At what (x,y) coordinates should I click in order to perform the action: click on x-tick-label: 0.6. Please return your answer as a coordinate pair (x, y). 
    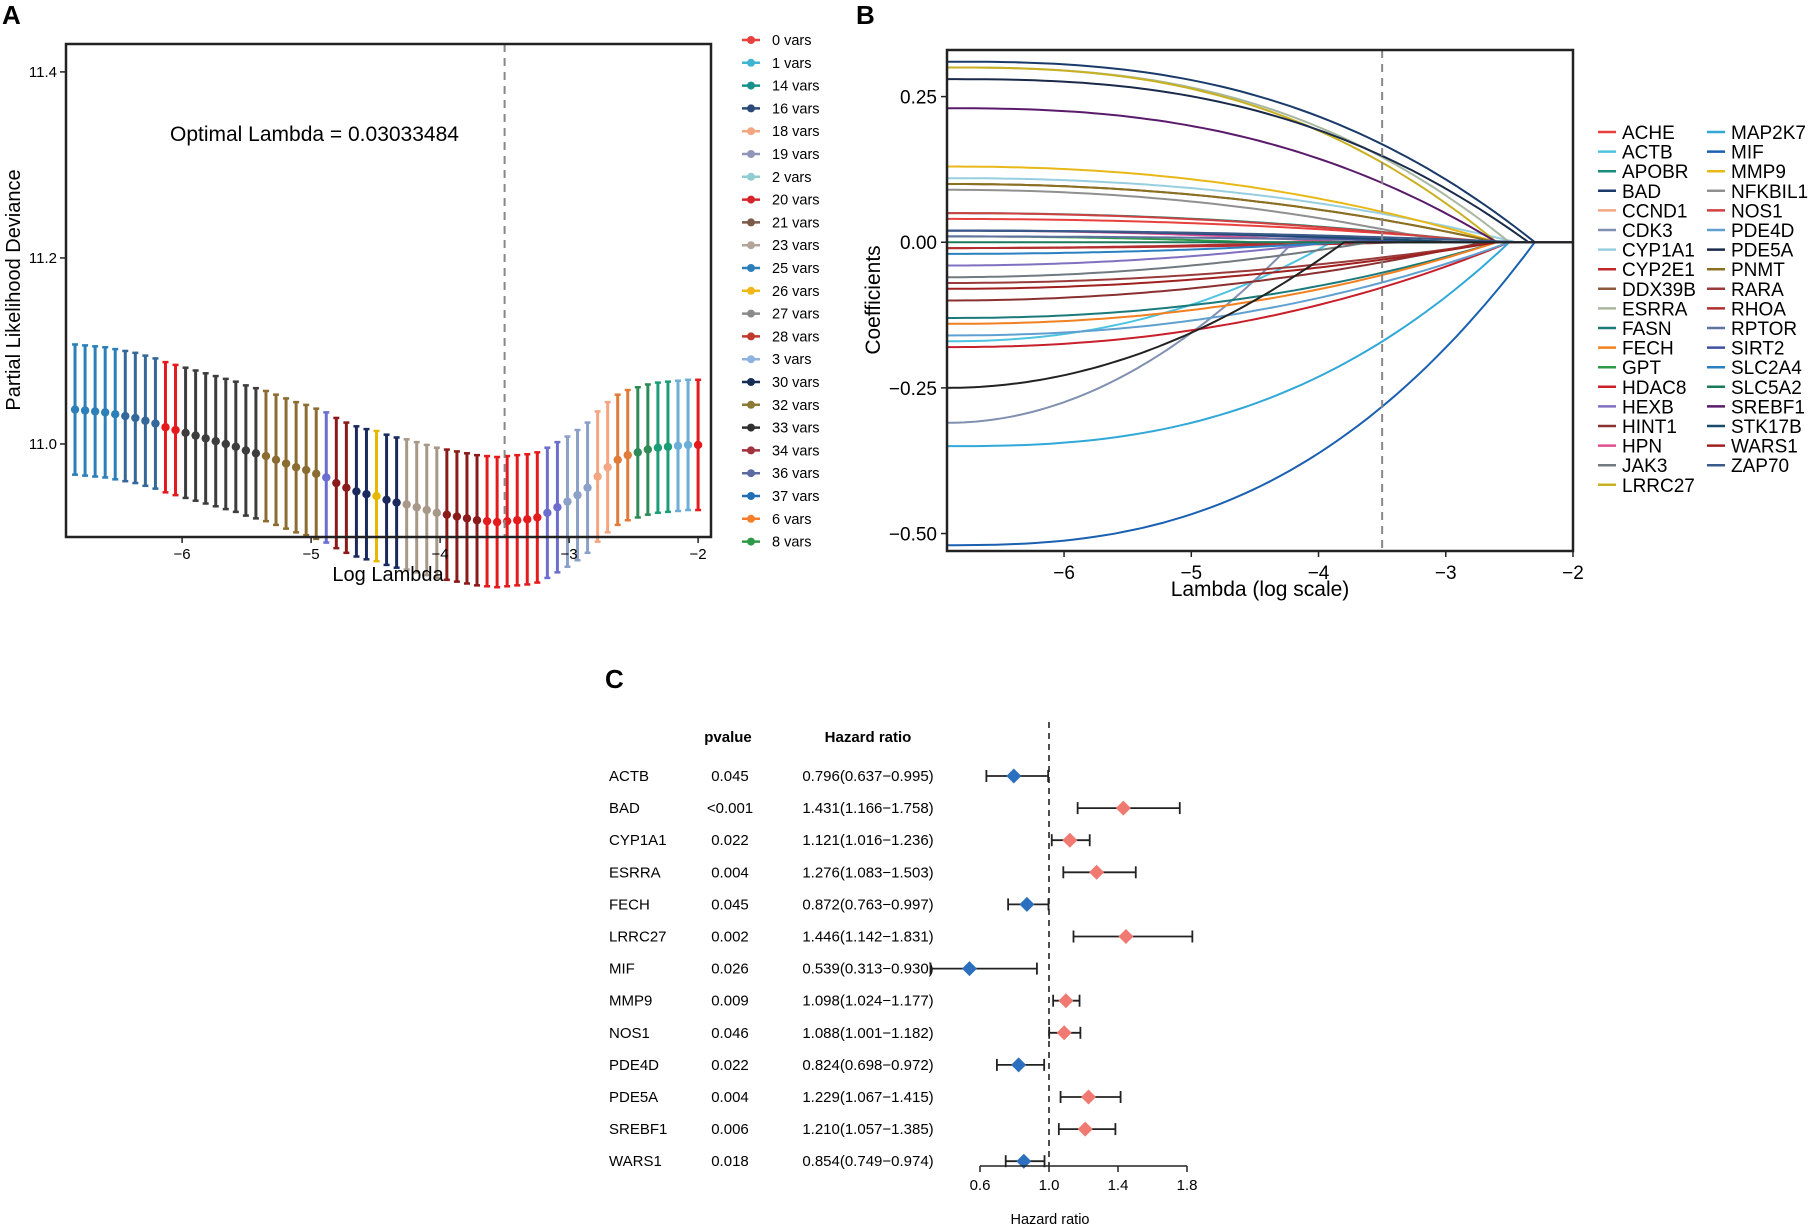
    Looking at the image, I should click on (980, 1185).